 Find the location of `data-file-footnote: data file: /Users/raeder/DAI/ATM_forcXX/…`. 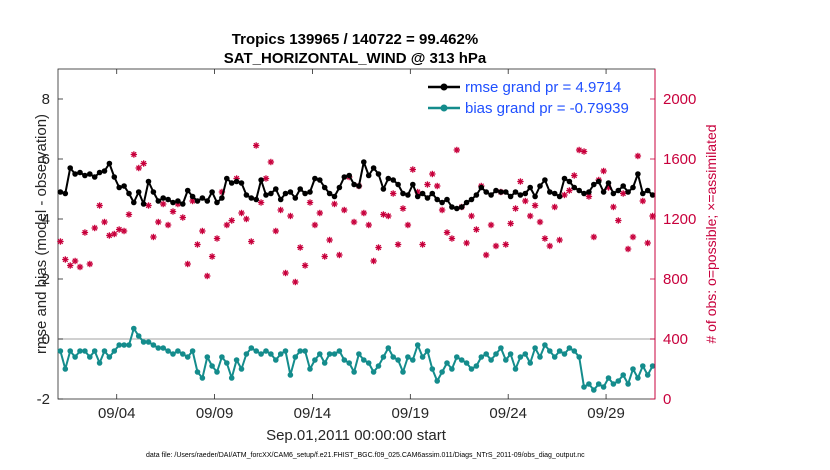

data-file-footnote: data file: /Users/raeder/DAI/ATM_forcXX/… is located at coordinates (365, 455).